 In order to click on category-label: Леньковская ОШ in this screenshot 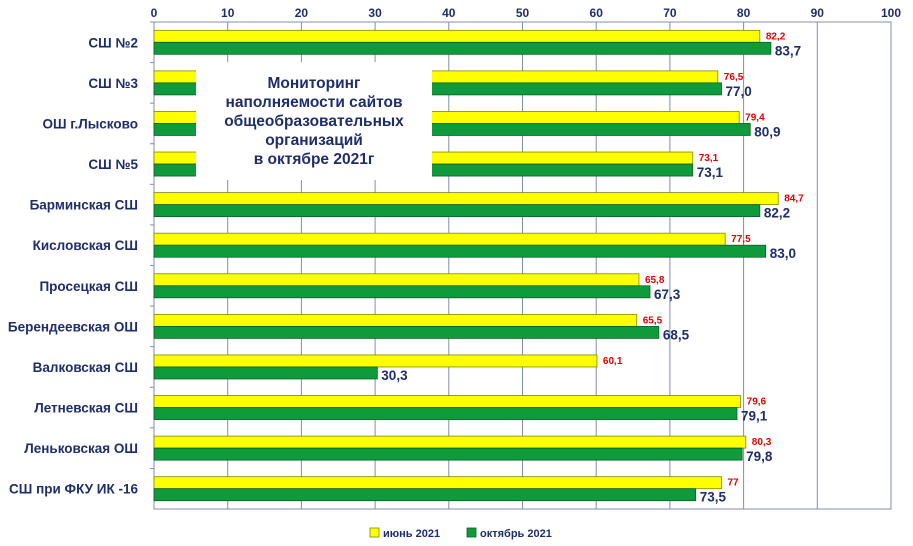, I will do `click(81, 448)`.